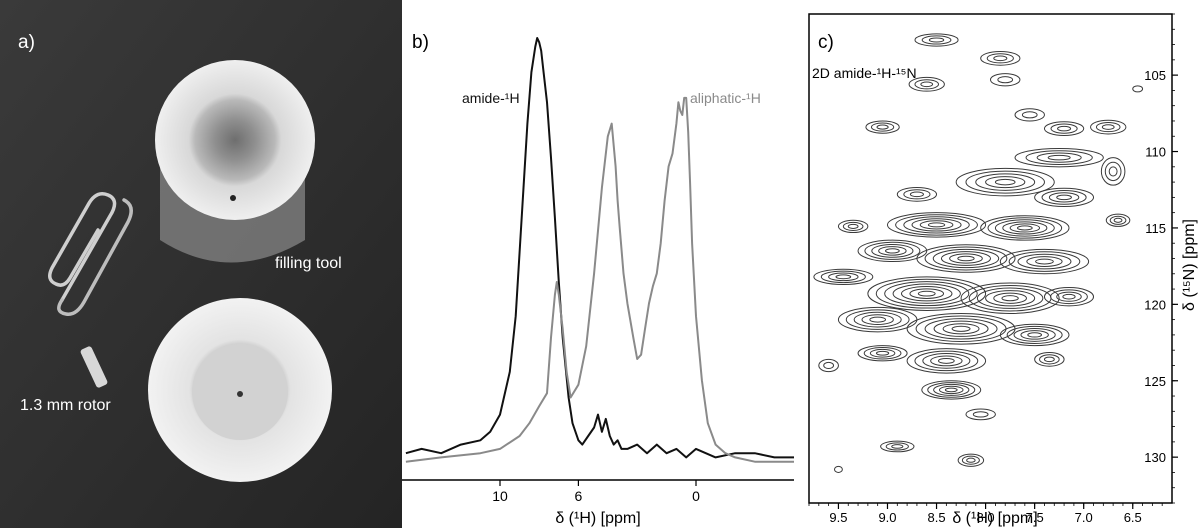 This screenshot has height=528, width=1202. I want to click on panel-c-ylabel: δ (¹⁵N) [ppm], so click(1189, 265).